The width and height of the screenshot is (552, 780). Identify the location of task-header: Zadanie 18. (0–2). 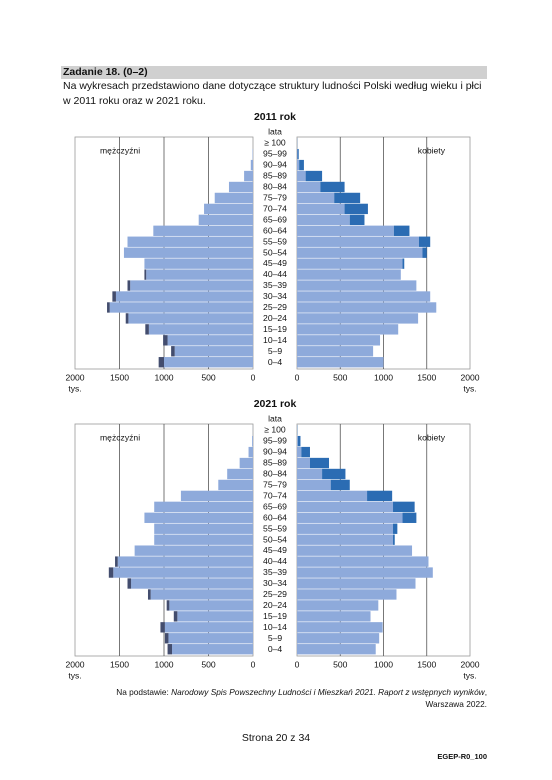
(274, 72).